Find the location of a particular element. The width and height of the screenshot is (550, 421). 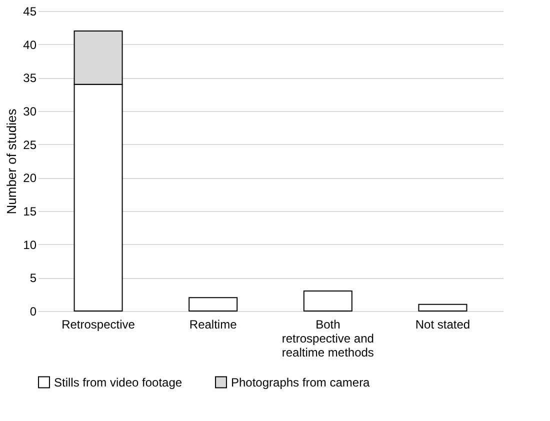

legend-label: Photographs from camera is located at coordinates (300, 382).